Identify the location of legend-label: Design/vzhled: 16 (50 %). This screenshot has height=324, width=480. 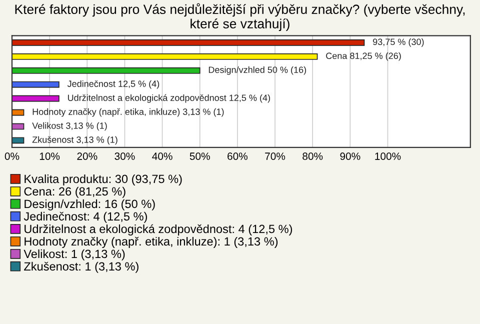
(89, 204).